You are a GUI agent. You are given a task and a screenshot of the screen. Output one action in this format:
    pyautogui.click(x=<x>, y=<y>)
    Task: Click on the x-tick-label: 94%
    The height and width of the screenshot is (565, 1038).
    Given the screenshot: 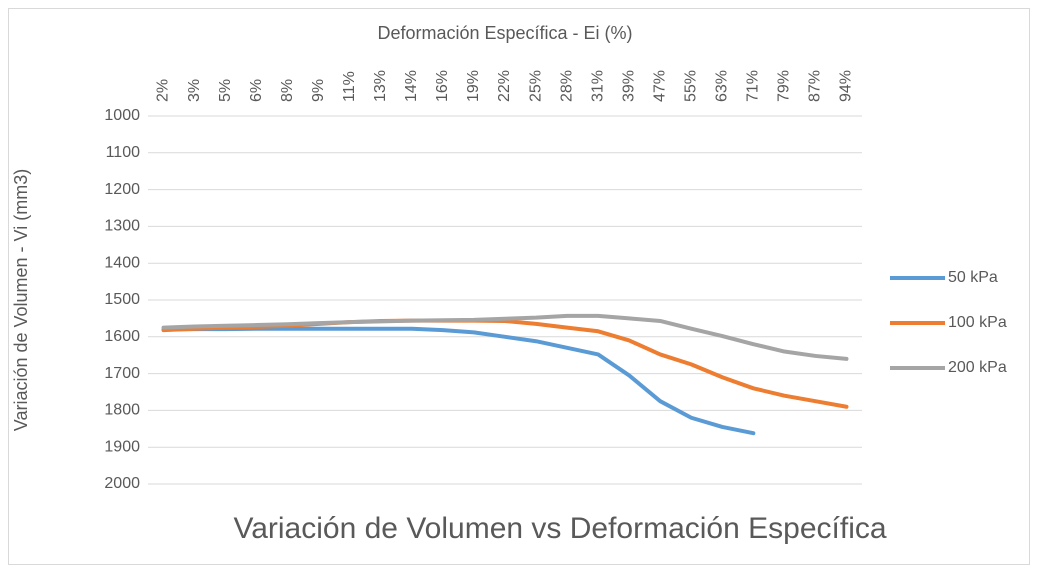 What is the action you would take?
    pyautogui.click(x=846, y=86)
    